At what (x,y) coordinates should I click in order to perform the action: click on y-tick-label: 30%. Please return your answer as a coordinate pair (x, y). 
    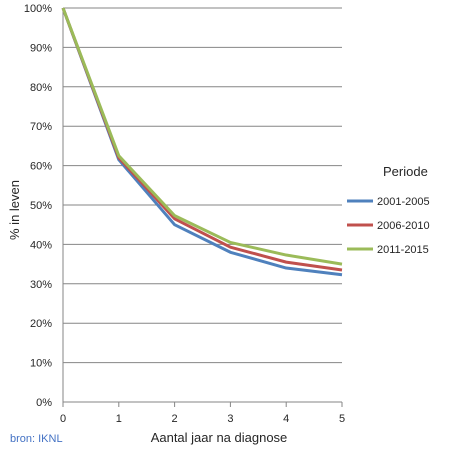
    Looking at the image, I should click on (41, 285).